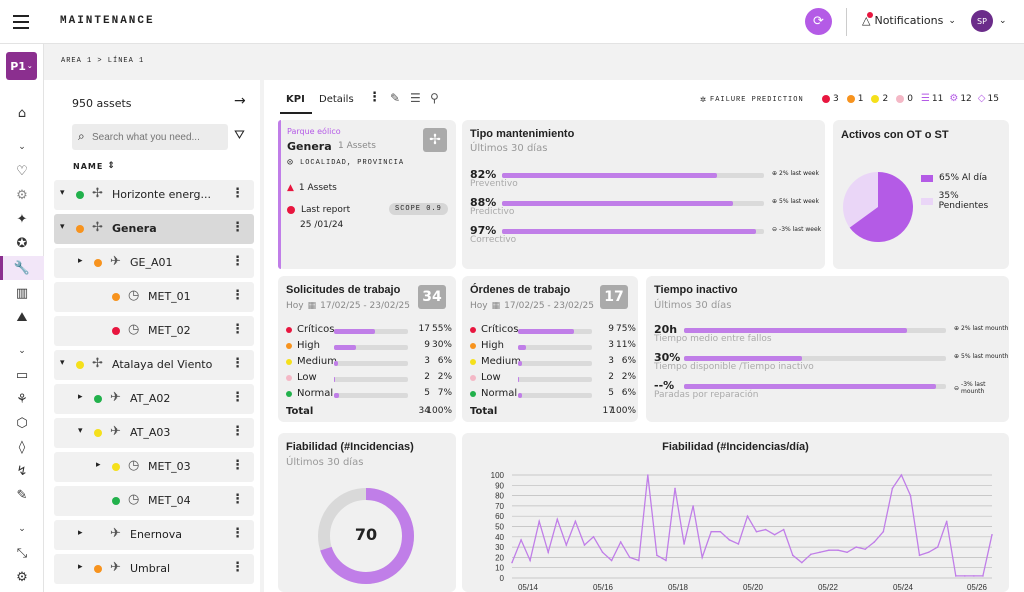  I want to click on pin-icon: ⚲, so click(434, 98).